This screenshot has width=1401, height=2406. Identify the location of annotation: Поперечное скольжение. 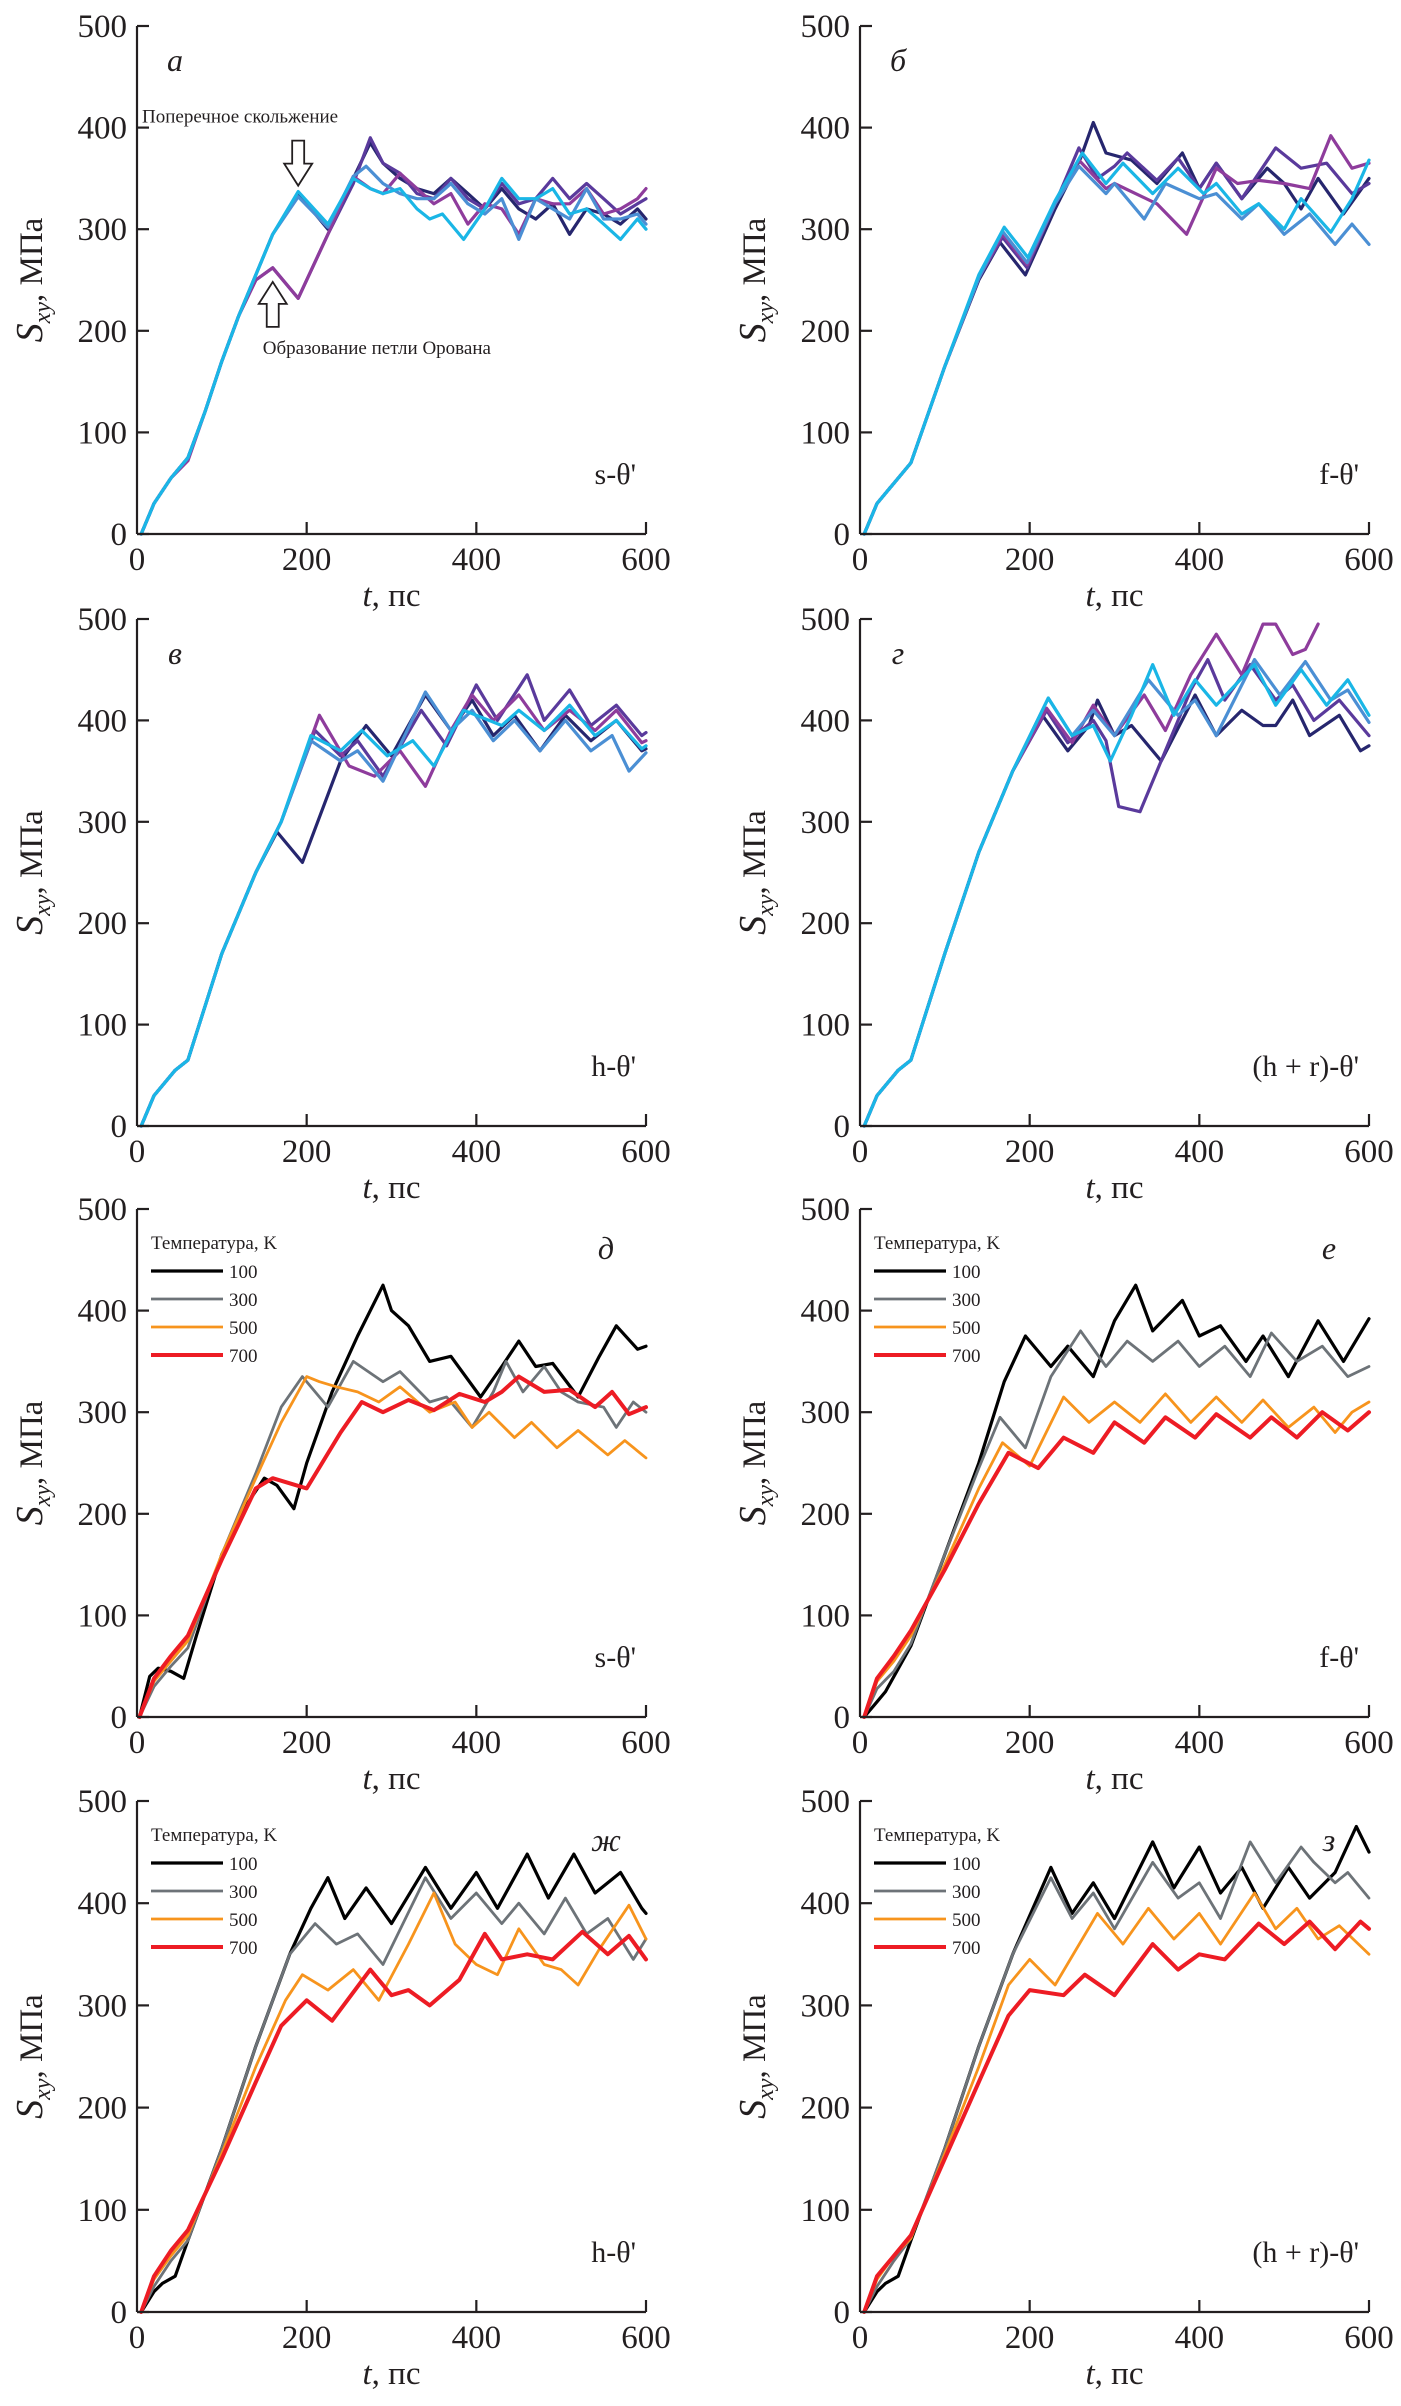
(240, 147).